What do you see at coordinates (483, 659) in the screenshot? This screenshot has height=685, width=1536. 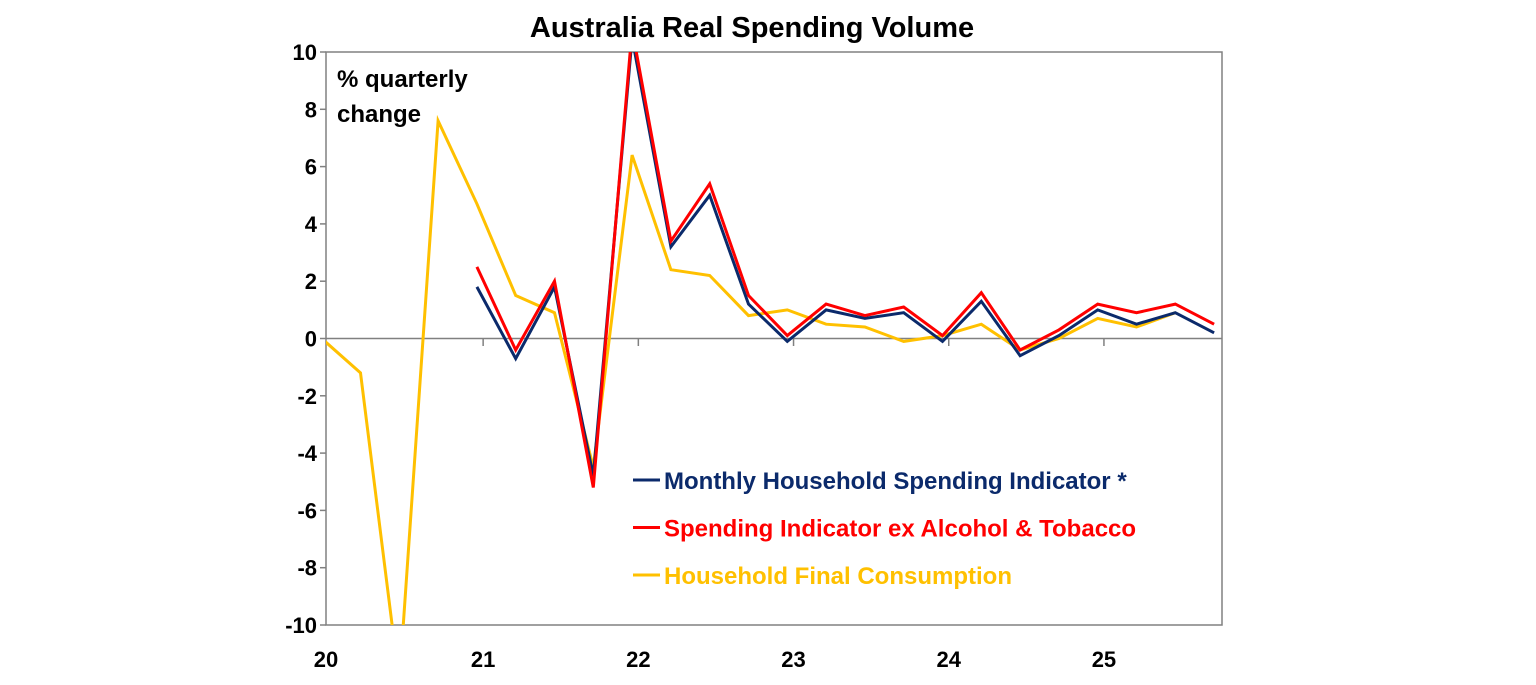 I see `x-tick-label: 21` at bounding box center [483, 659].